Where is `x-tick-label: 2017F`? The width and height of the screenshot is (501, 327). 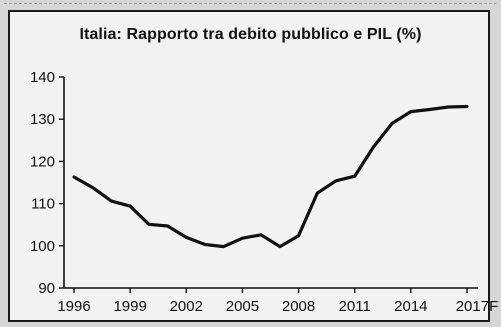 x-tick-label: 2017F is located at coordinates (477, 306).